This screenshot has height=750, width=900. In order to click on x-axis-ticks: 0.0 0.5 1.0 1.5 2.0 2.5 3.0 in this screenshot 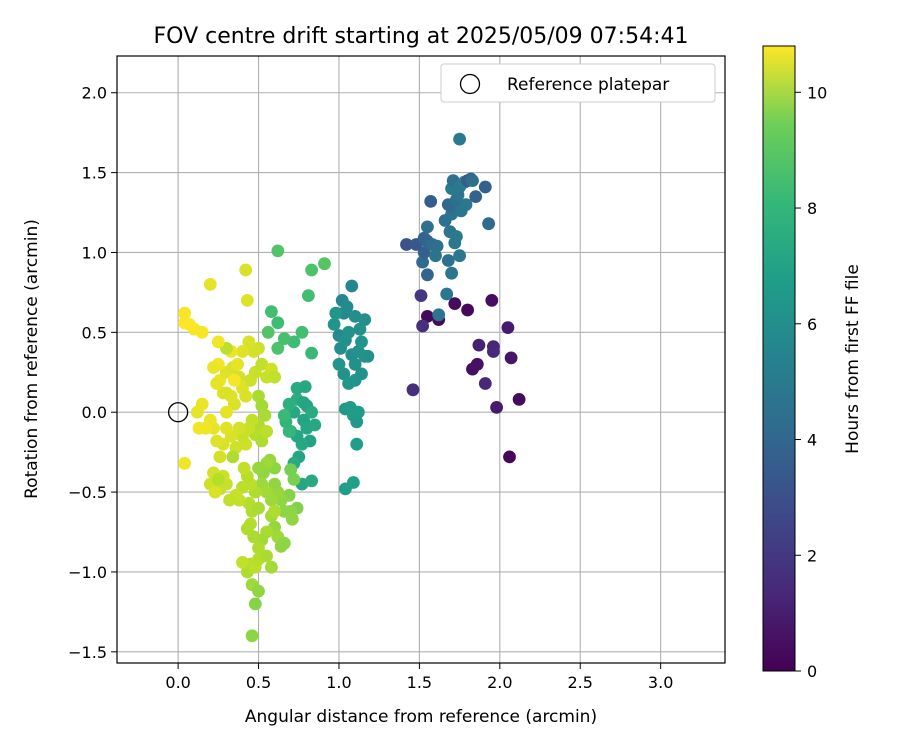, I will do `click(419, 677)`.